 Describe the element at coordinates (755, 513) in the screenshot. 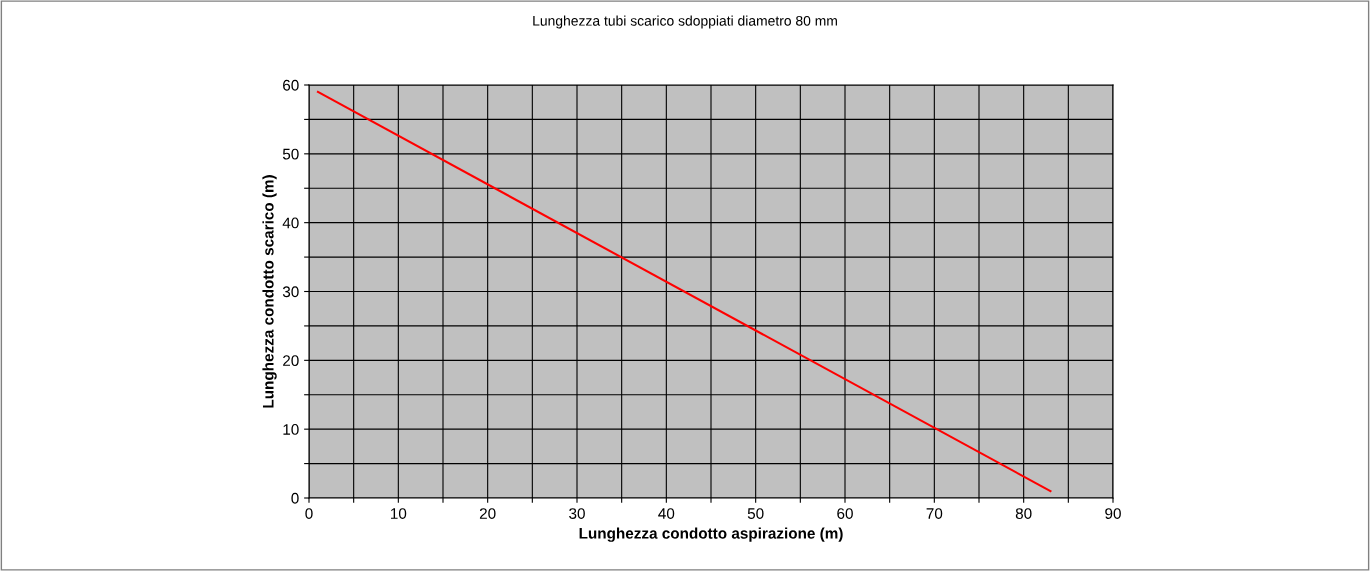

I see `x-tick-label: 50` at that location.